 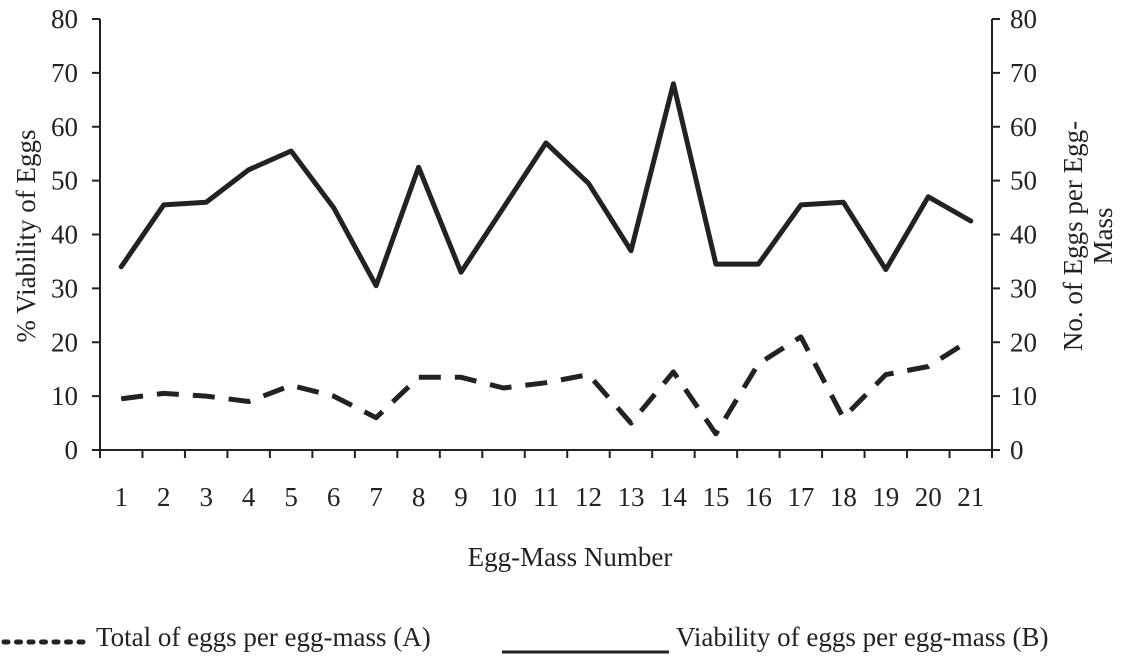 I want to click on y-tick-label-left-30: 30, so click(x=64, y=288).